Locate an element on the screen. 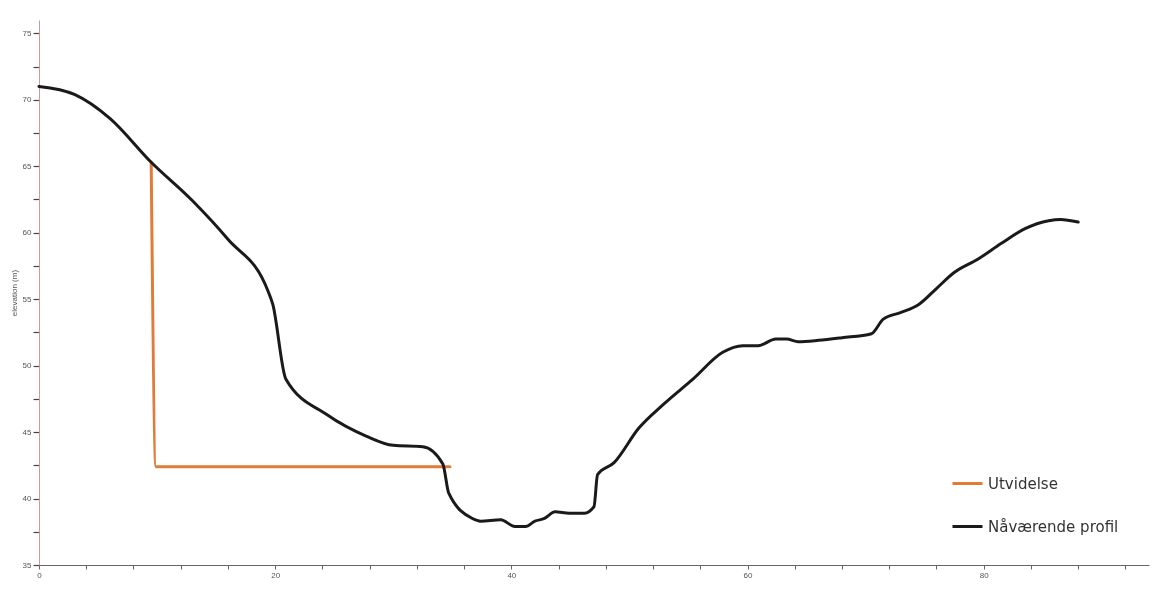  y-axis-title: elevation (m) is located at coordinates (14, 293).